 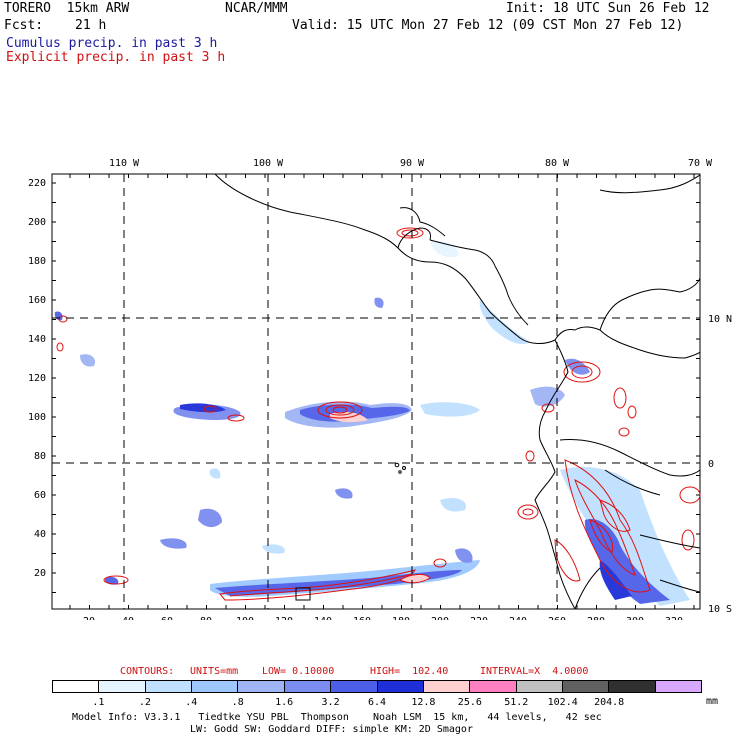 I want to click on lon-label-70w: 70 W, so click(x=700, y=163).